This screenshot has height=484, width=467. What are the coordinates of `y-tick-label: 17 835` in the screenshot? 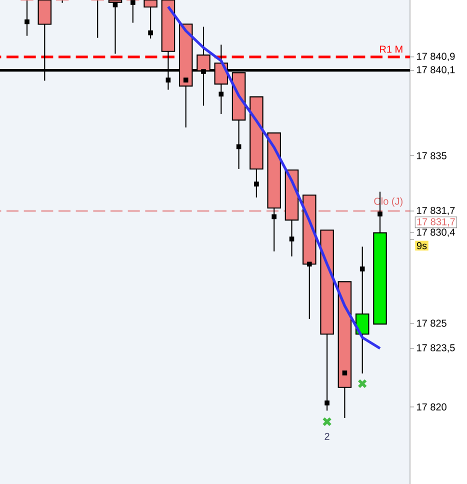 It's located at (431, 156).